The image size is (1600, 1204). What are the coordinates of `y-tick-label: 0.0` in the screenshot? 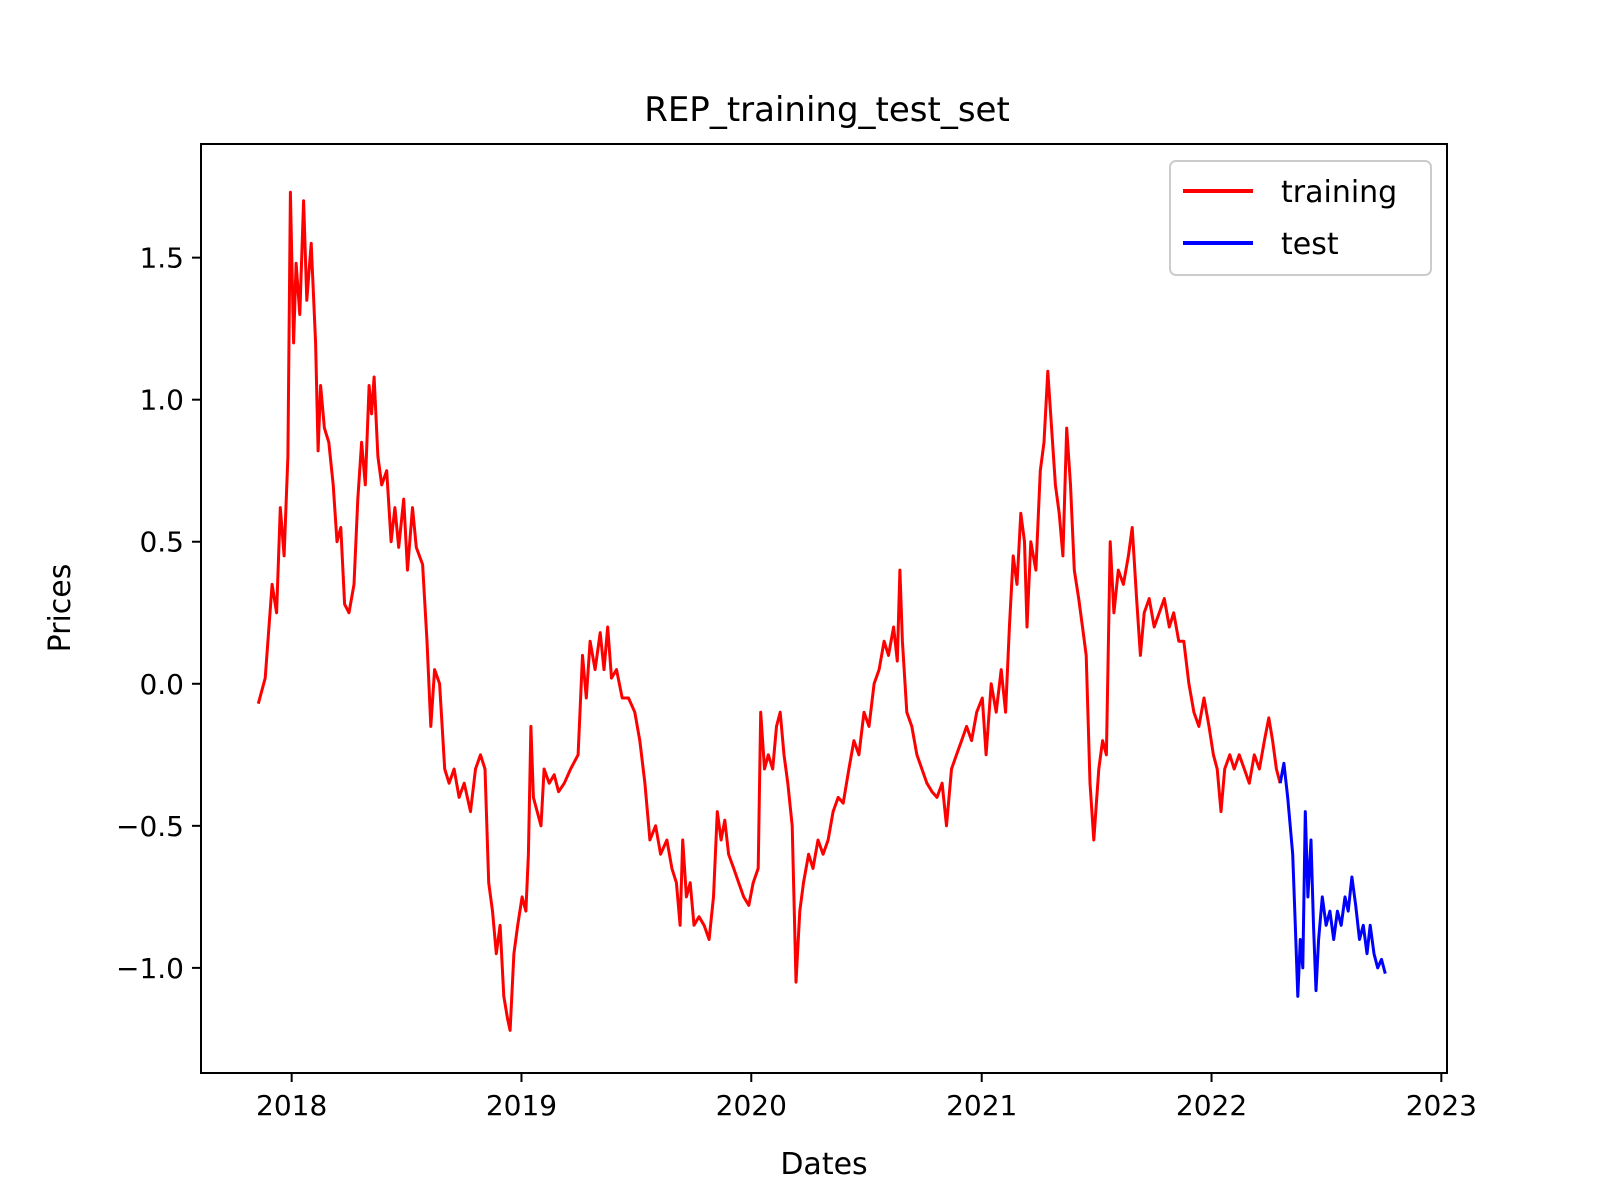 It's located at (161, 684).